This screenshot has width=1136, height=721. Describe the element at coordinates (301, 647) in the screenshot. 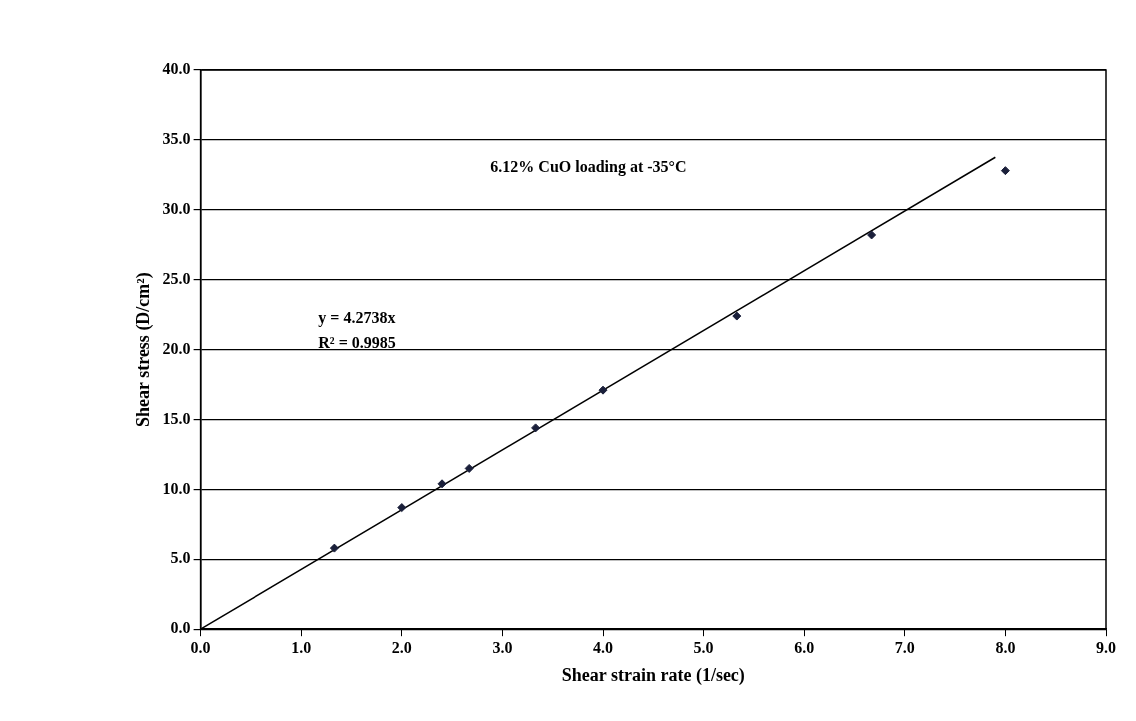

I see `x-tick-label: 1.0` at that location.